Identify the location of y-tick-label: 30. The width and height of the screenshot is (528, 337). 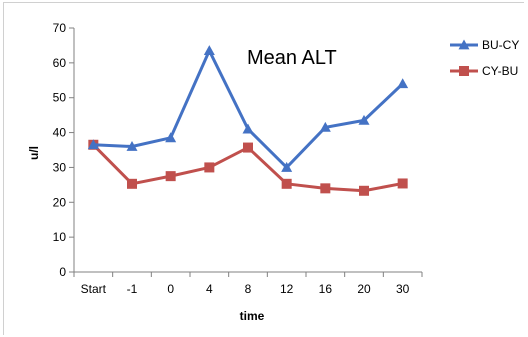
(60, 167).